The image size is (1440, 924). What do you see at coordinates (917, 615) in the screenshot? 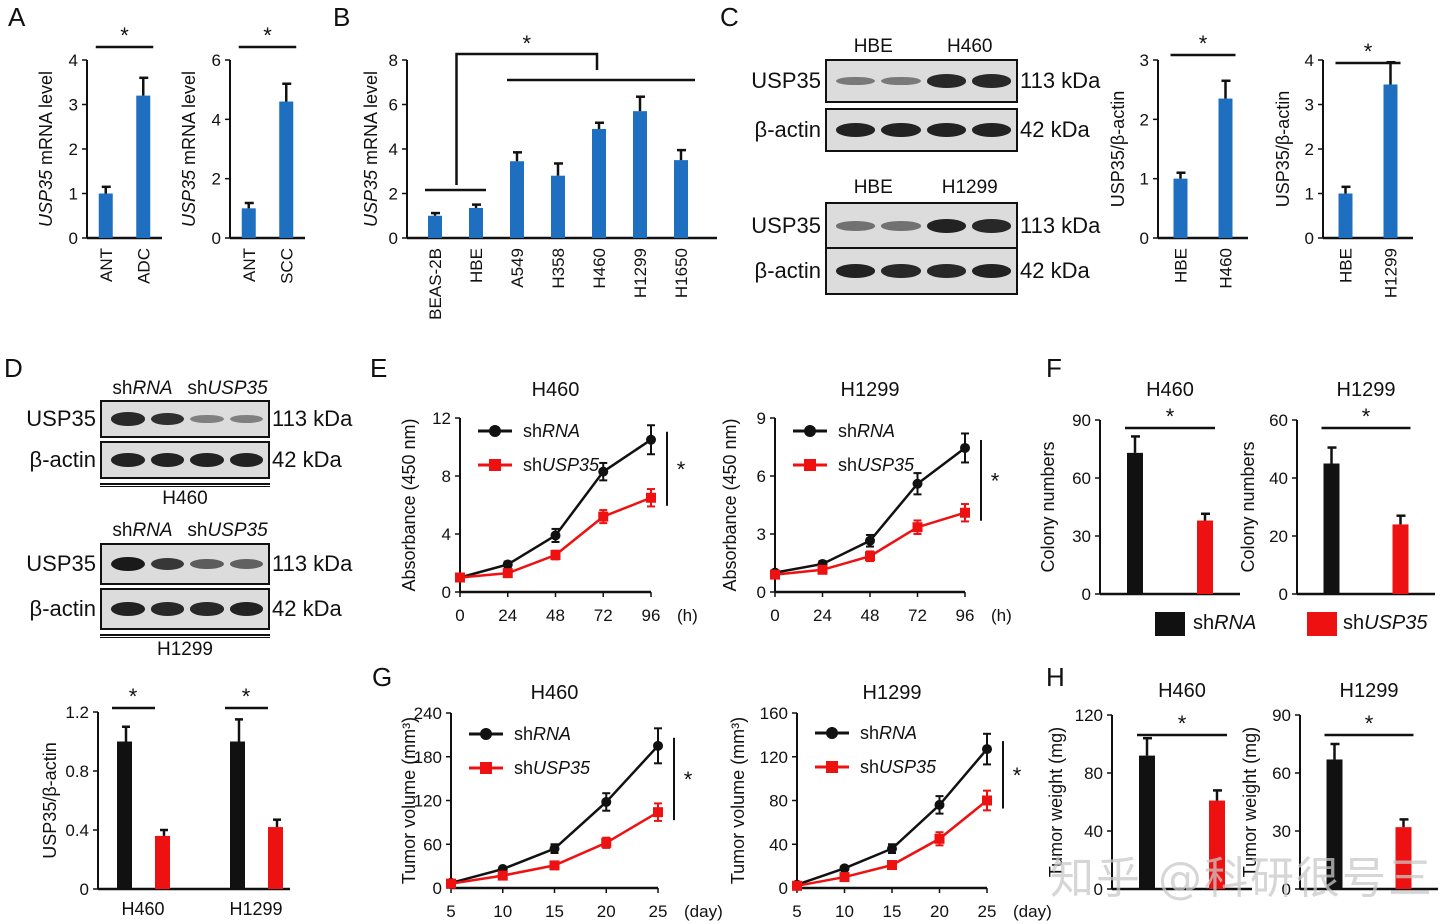
I see `x-tick-label: 72` at bounding box center [917, 615].